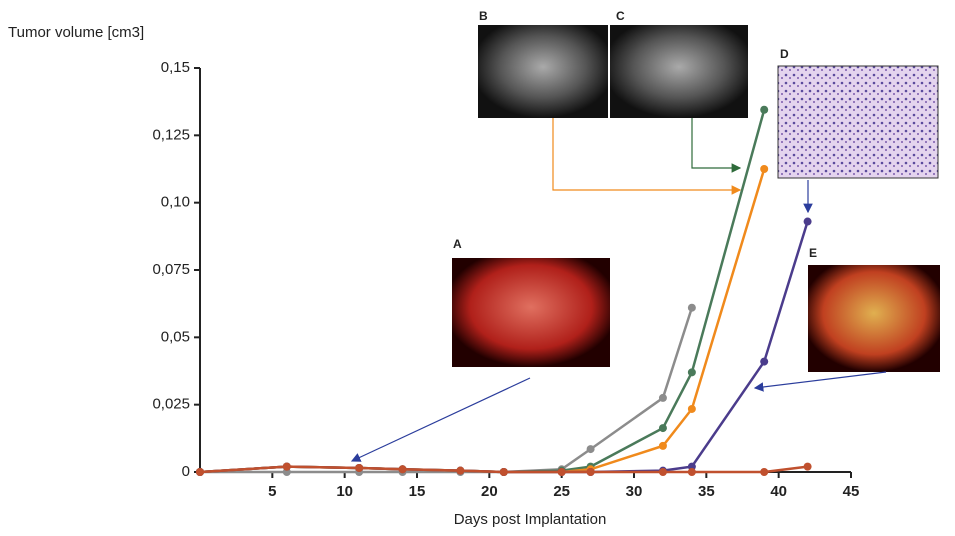 The width and height of the screenshot is (955, 536). Describe the element at coordinates (344, 491) in the screenshot. I see `x-tick-label: 10` at that location.